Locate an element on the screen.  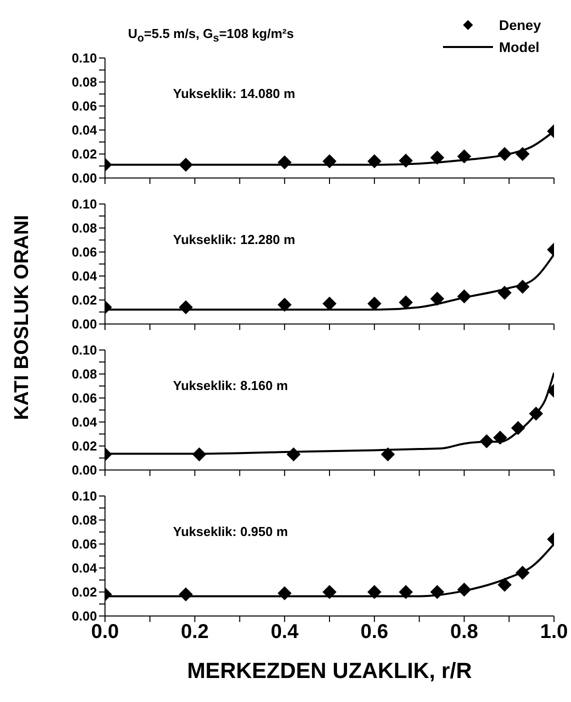
x-axis-title: MERKEZDEN UZAKLIK, r/R is located at coordinates (329, 671).